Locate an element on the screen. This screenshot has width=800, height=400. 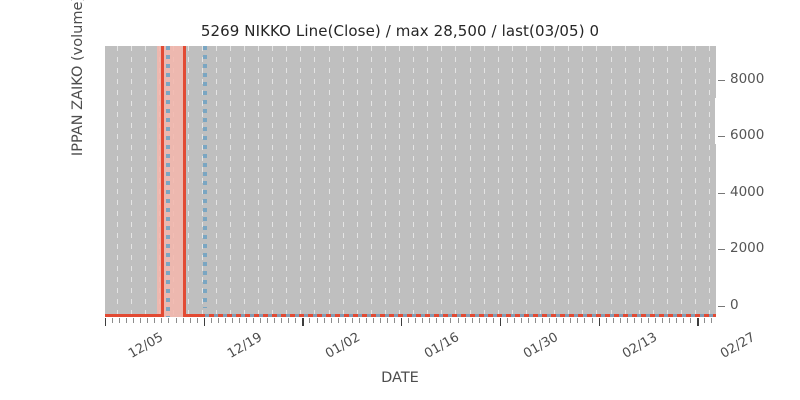
legend-item-zaiko: ZAIKO is located at coordinates (715, 109).